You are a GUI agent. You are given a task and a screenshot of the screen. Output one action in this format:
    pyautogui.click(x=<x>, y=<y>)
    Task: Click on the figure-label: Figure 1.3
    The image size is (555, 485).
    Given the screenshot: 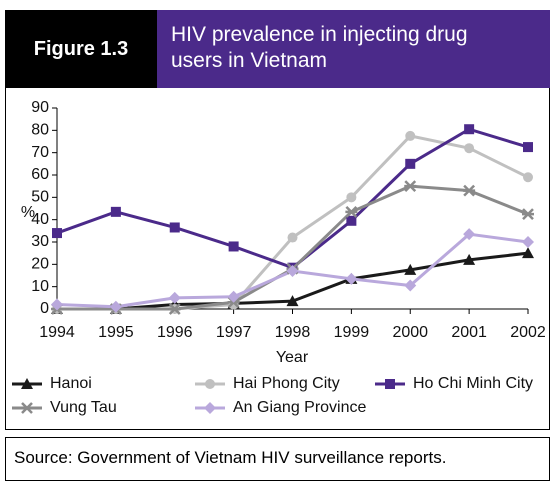 What is the action you would take?
    pyautogui.click(x=81, y=49)
    